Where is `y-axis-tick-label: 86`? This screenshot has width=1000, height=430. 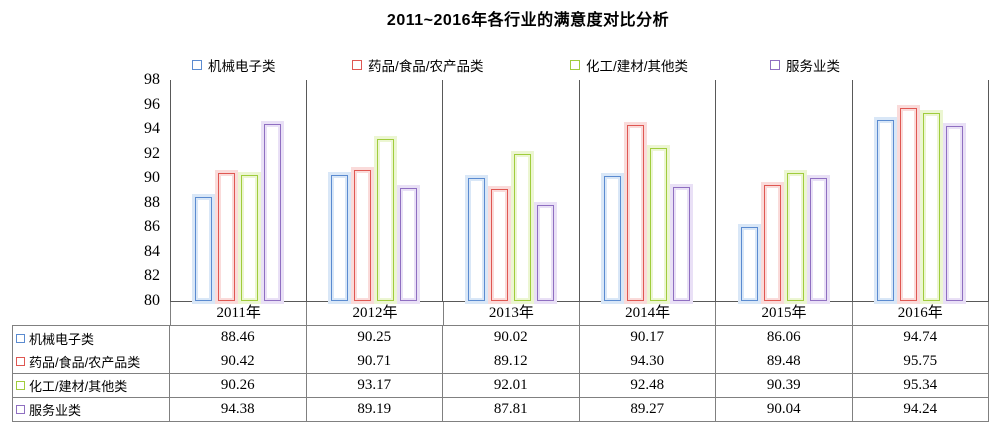 y-axis-tick-label: 86 is located at coordinates (152, 227).